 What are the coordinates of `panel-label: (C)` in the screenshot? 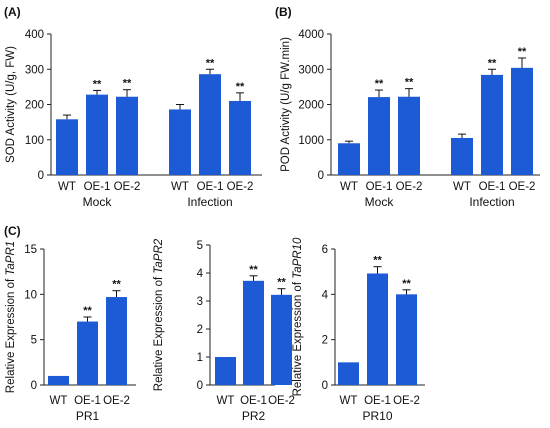 It's located at (12, 231).